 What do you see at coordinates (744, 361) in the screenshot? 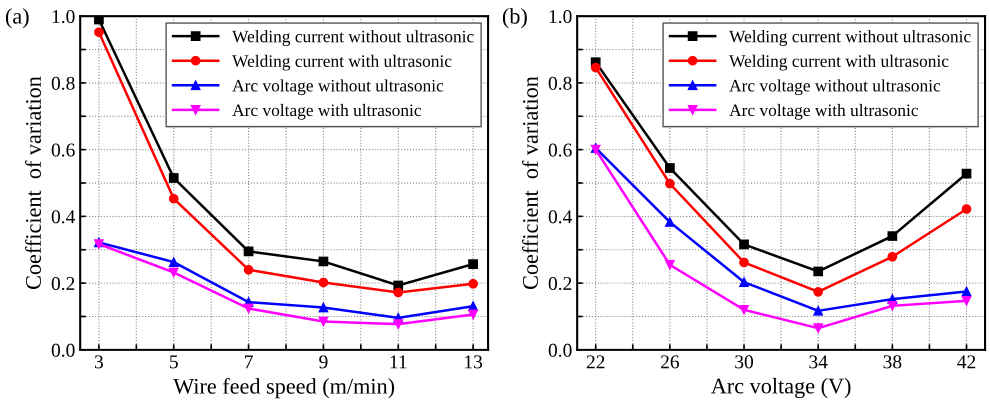
I see `x-tick-label: 30` at bounding box center [744, 361].